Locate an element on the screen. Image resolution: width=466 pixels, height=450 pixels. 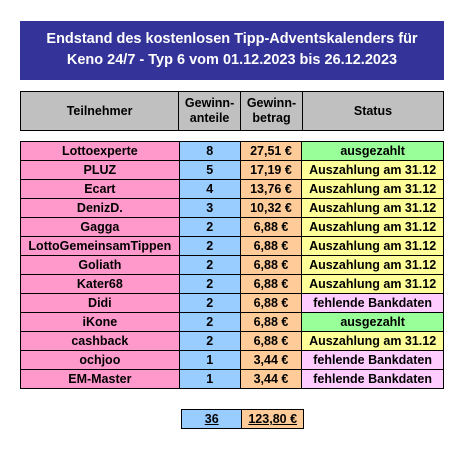
header-betrag-line-2: betrag is located at coordinates (271, 118).